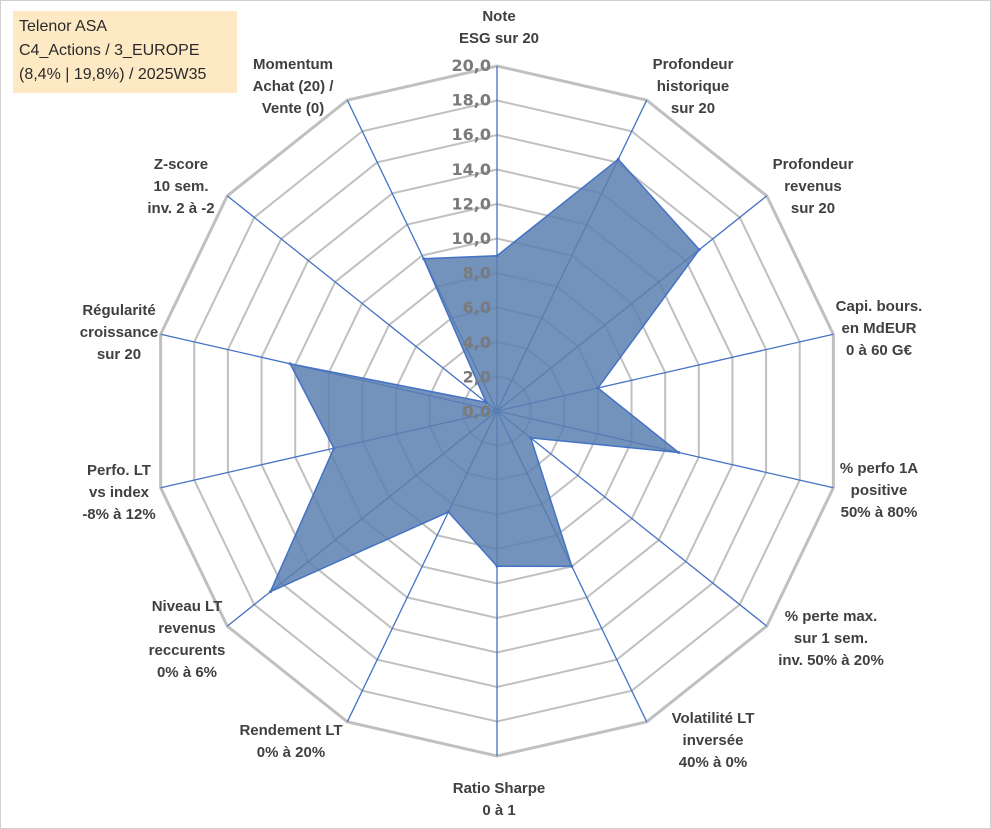 Image resolution: width=991 pixels, height=829 pixels. Describe the element at coordinates (831, 638) in the screenshot. I see `axis-label: % perte max. sur 1 sem. inv. 50% à 20%` at that location.